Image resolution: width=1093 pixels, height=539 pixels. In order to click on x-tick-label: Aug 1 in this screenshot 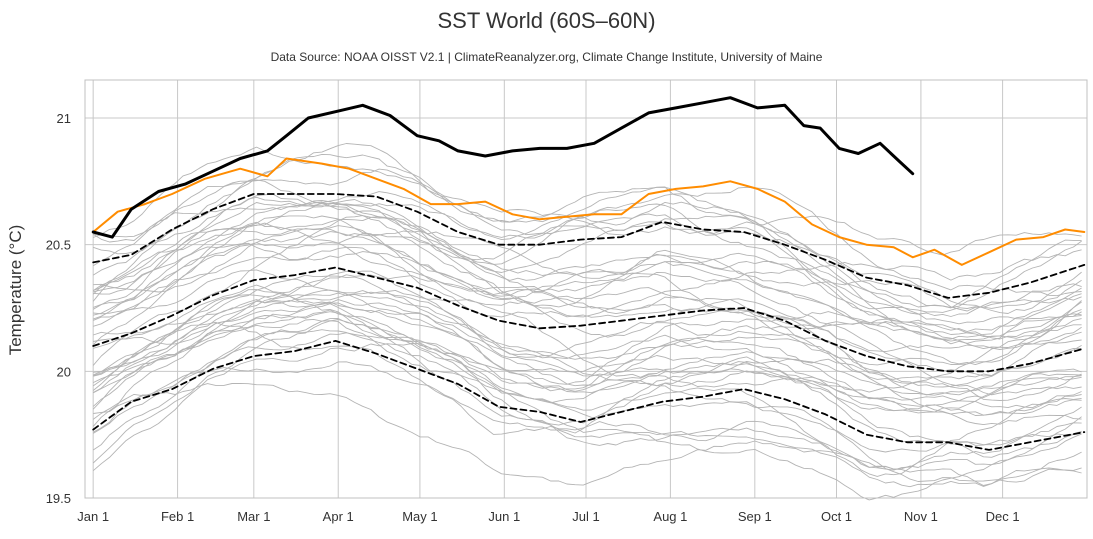, I will do `click(670, 516)`.